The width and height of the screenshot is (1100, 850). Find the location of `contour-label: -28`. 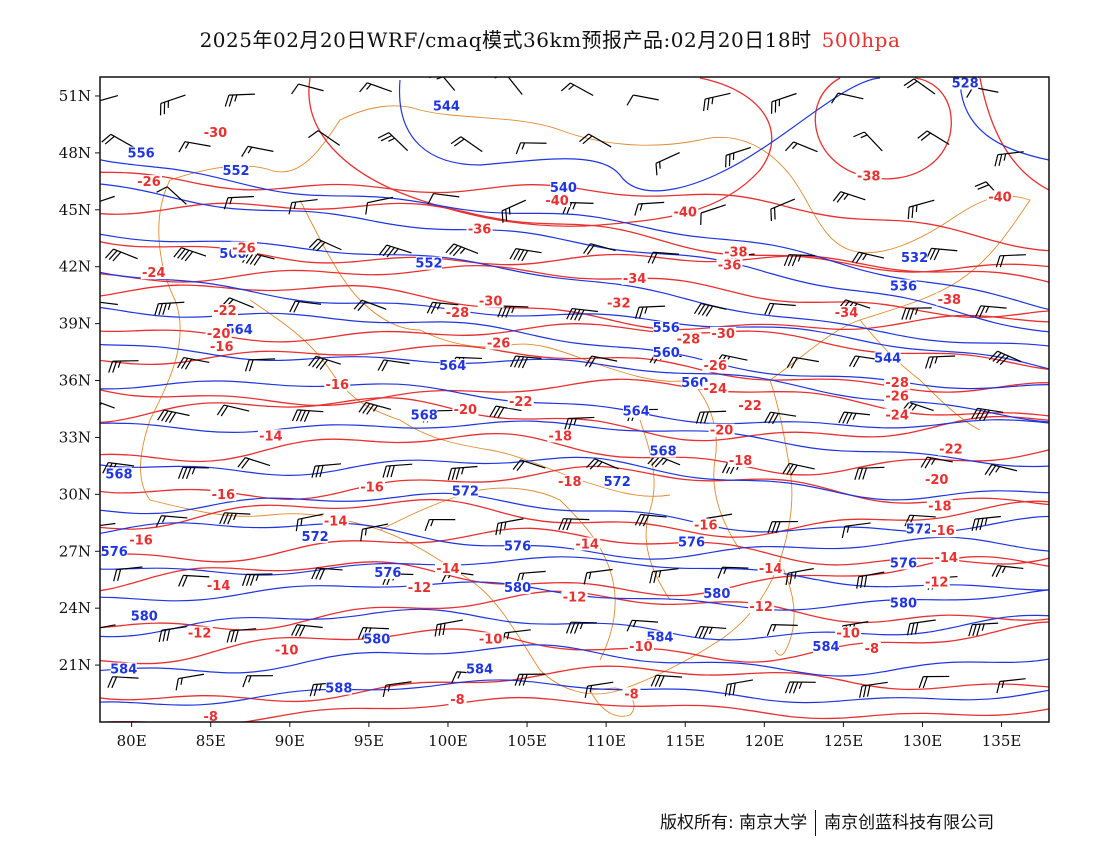

contour-label: -28 is located at coordinates (689, 340).